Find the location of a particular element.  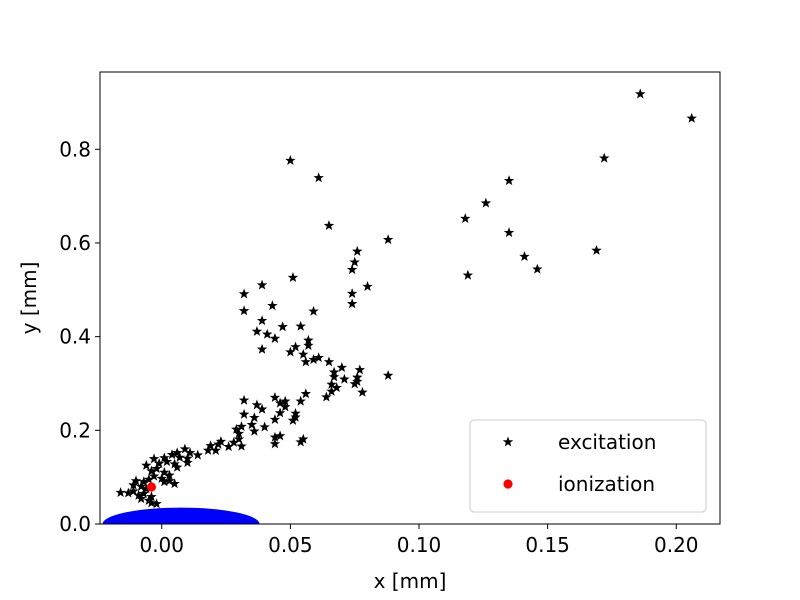

legend-label-excitation: excitation is located at coordinates (607, 442).